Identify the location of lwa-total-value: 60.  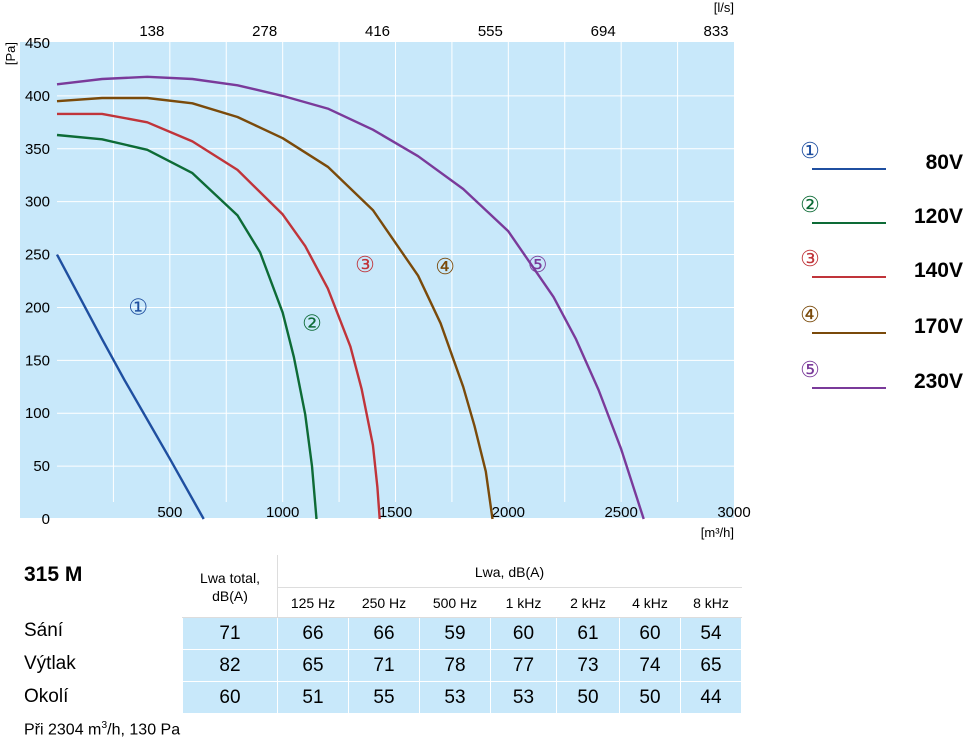
(230, 697).